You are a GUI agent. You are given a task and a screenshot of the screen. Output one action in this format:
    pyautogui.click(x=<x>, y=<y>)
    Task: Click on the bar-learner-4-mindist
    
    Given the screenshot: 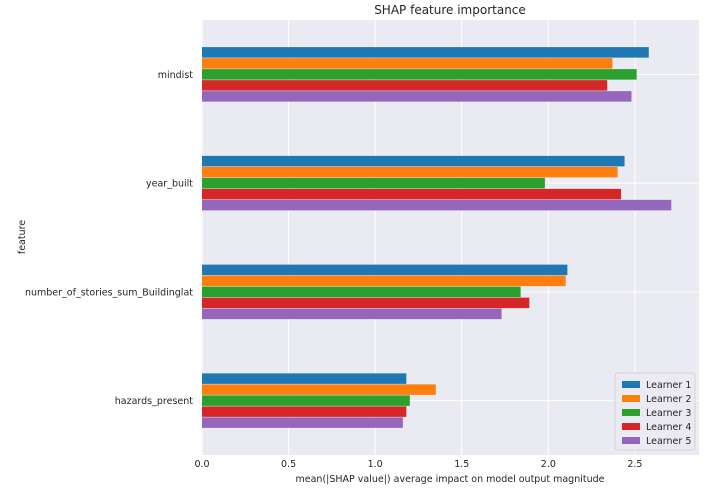 What is the action you would take?
    pyautogui.click(x=405, y=85)
    